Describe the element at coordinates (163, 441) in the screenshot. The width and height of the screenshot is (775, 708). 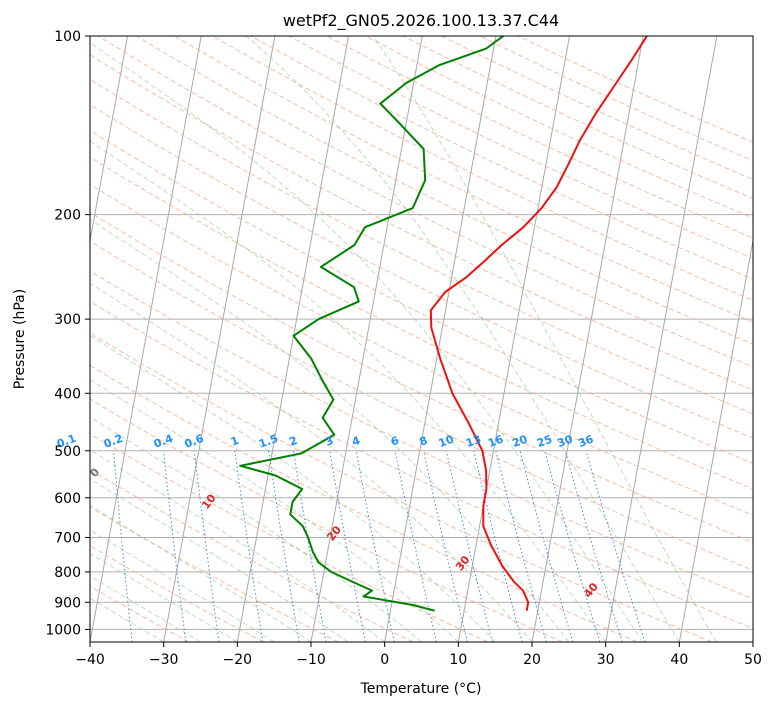
I see `mixing-ratio-label: 0.4` at that location.